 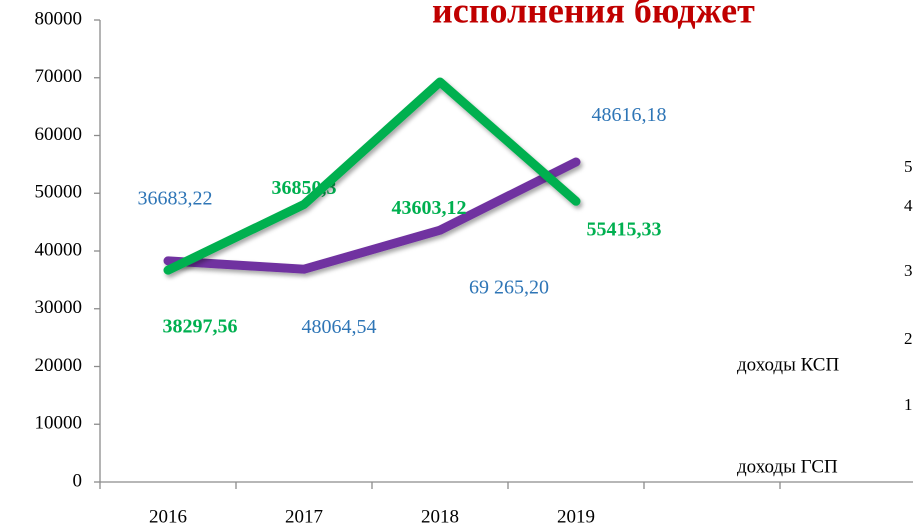 I want to click on data-label: 43603,12, so click(x=429, y=208).